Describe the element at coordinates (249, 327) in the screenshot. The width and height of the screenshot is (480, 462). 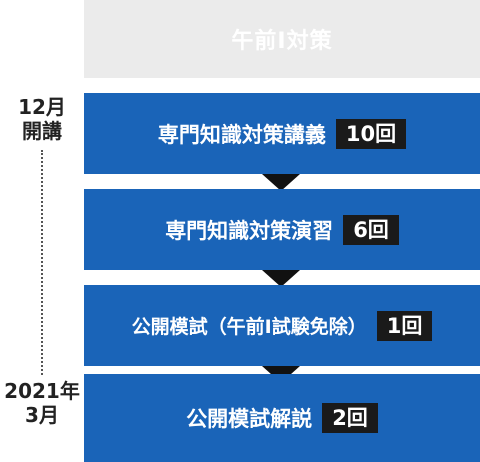
I see `step-label: 公開模試（午前Ⅰ試験免除）` at that location.